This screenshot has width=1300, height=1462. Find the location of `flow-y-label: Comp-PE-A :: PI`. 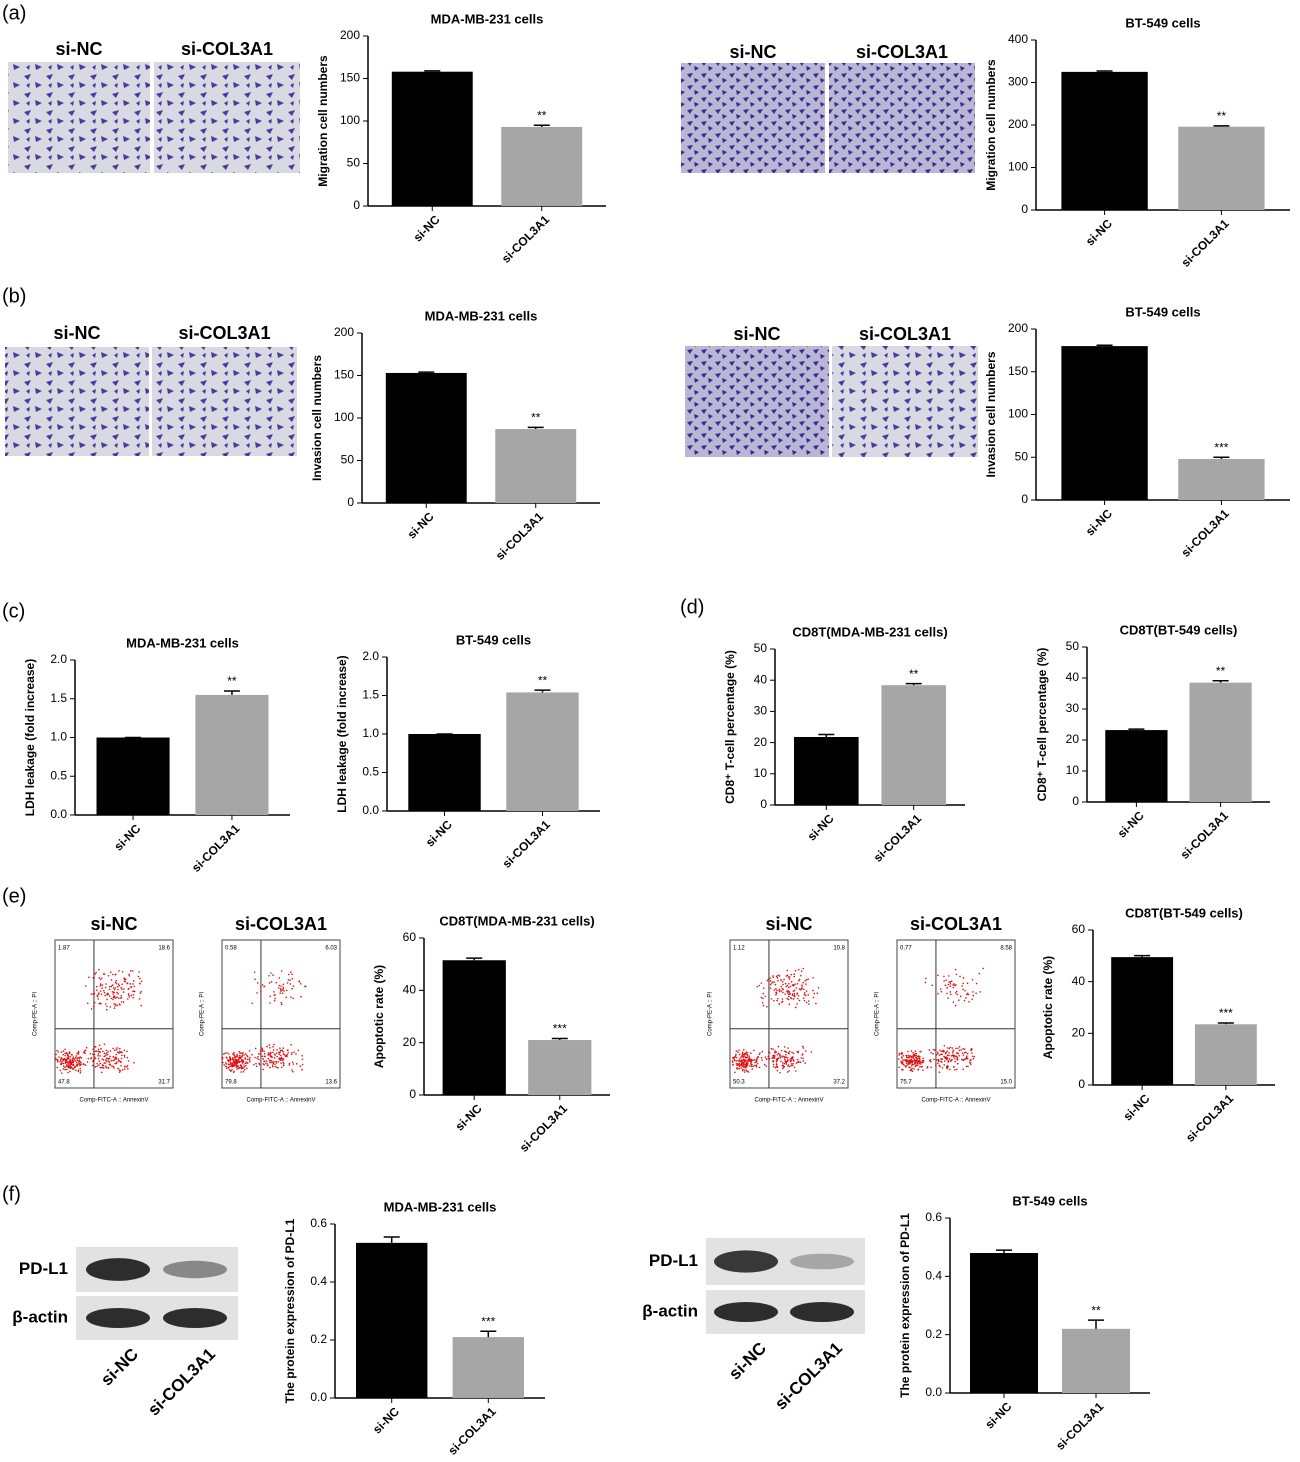

flow-y-label: Comp-PE-A :: PI is located at coordinates (36, 1014).